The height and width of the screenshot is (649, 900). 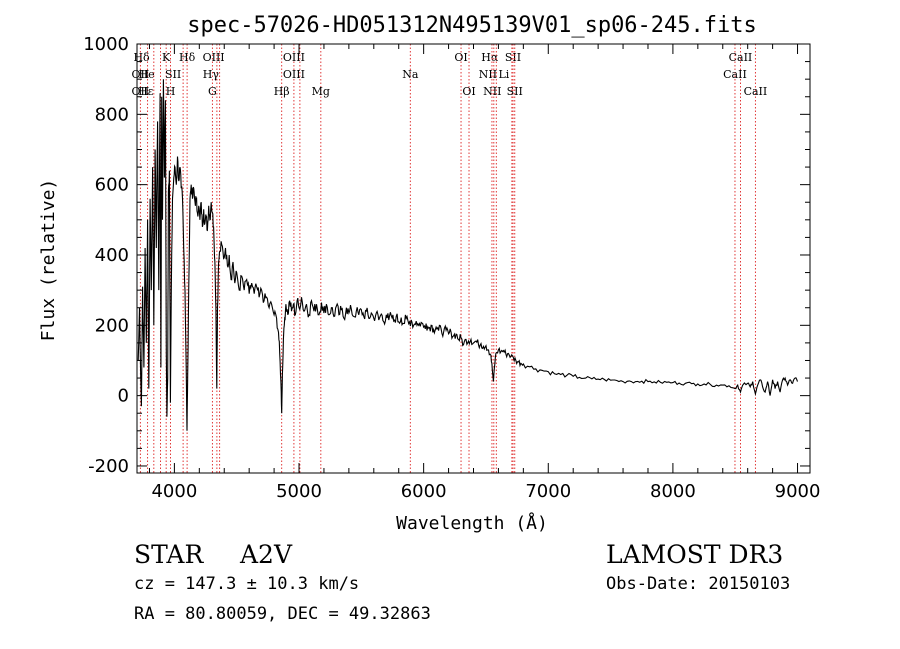 I want to click on x-tick-label: 8000, so click(x=673, y=491).